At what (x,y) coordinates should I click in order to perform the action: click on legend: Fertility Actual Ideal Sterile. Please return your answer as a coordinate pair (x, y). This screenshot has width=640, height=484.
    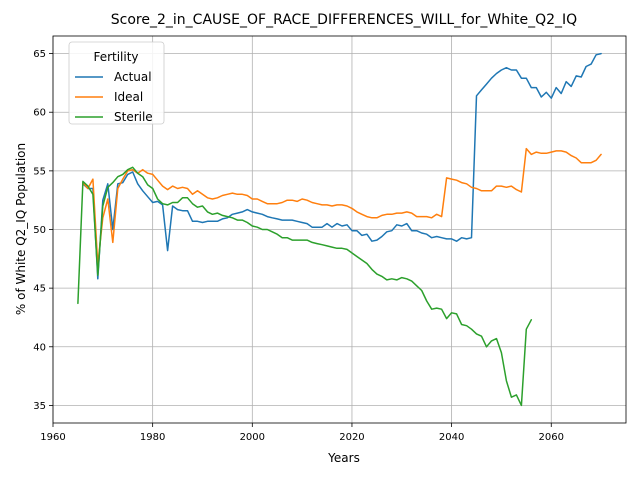
    Looking at the image, I should click on (116, 83).